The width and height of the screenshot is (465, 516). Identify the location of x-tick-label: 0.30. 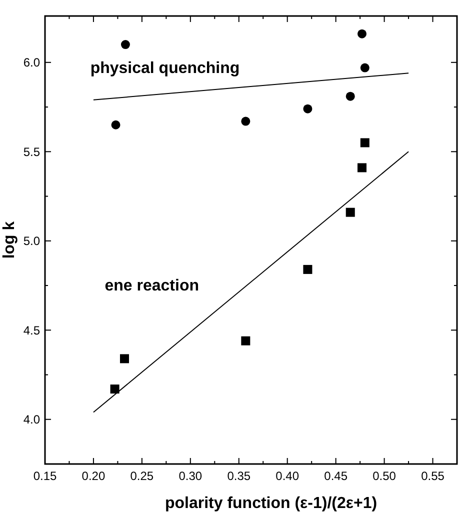
(190, 476).